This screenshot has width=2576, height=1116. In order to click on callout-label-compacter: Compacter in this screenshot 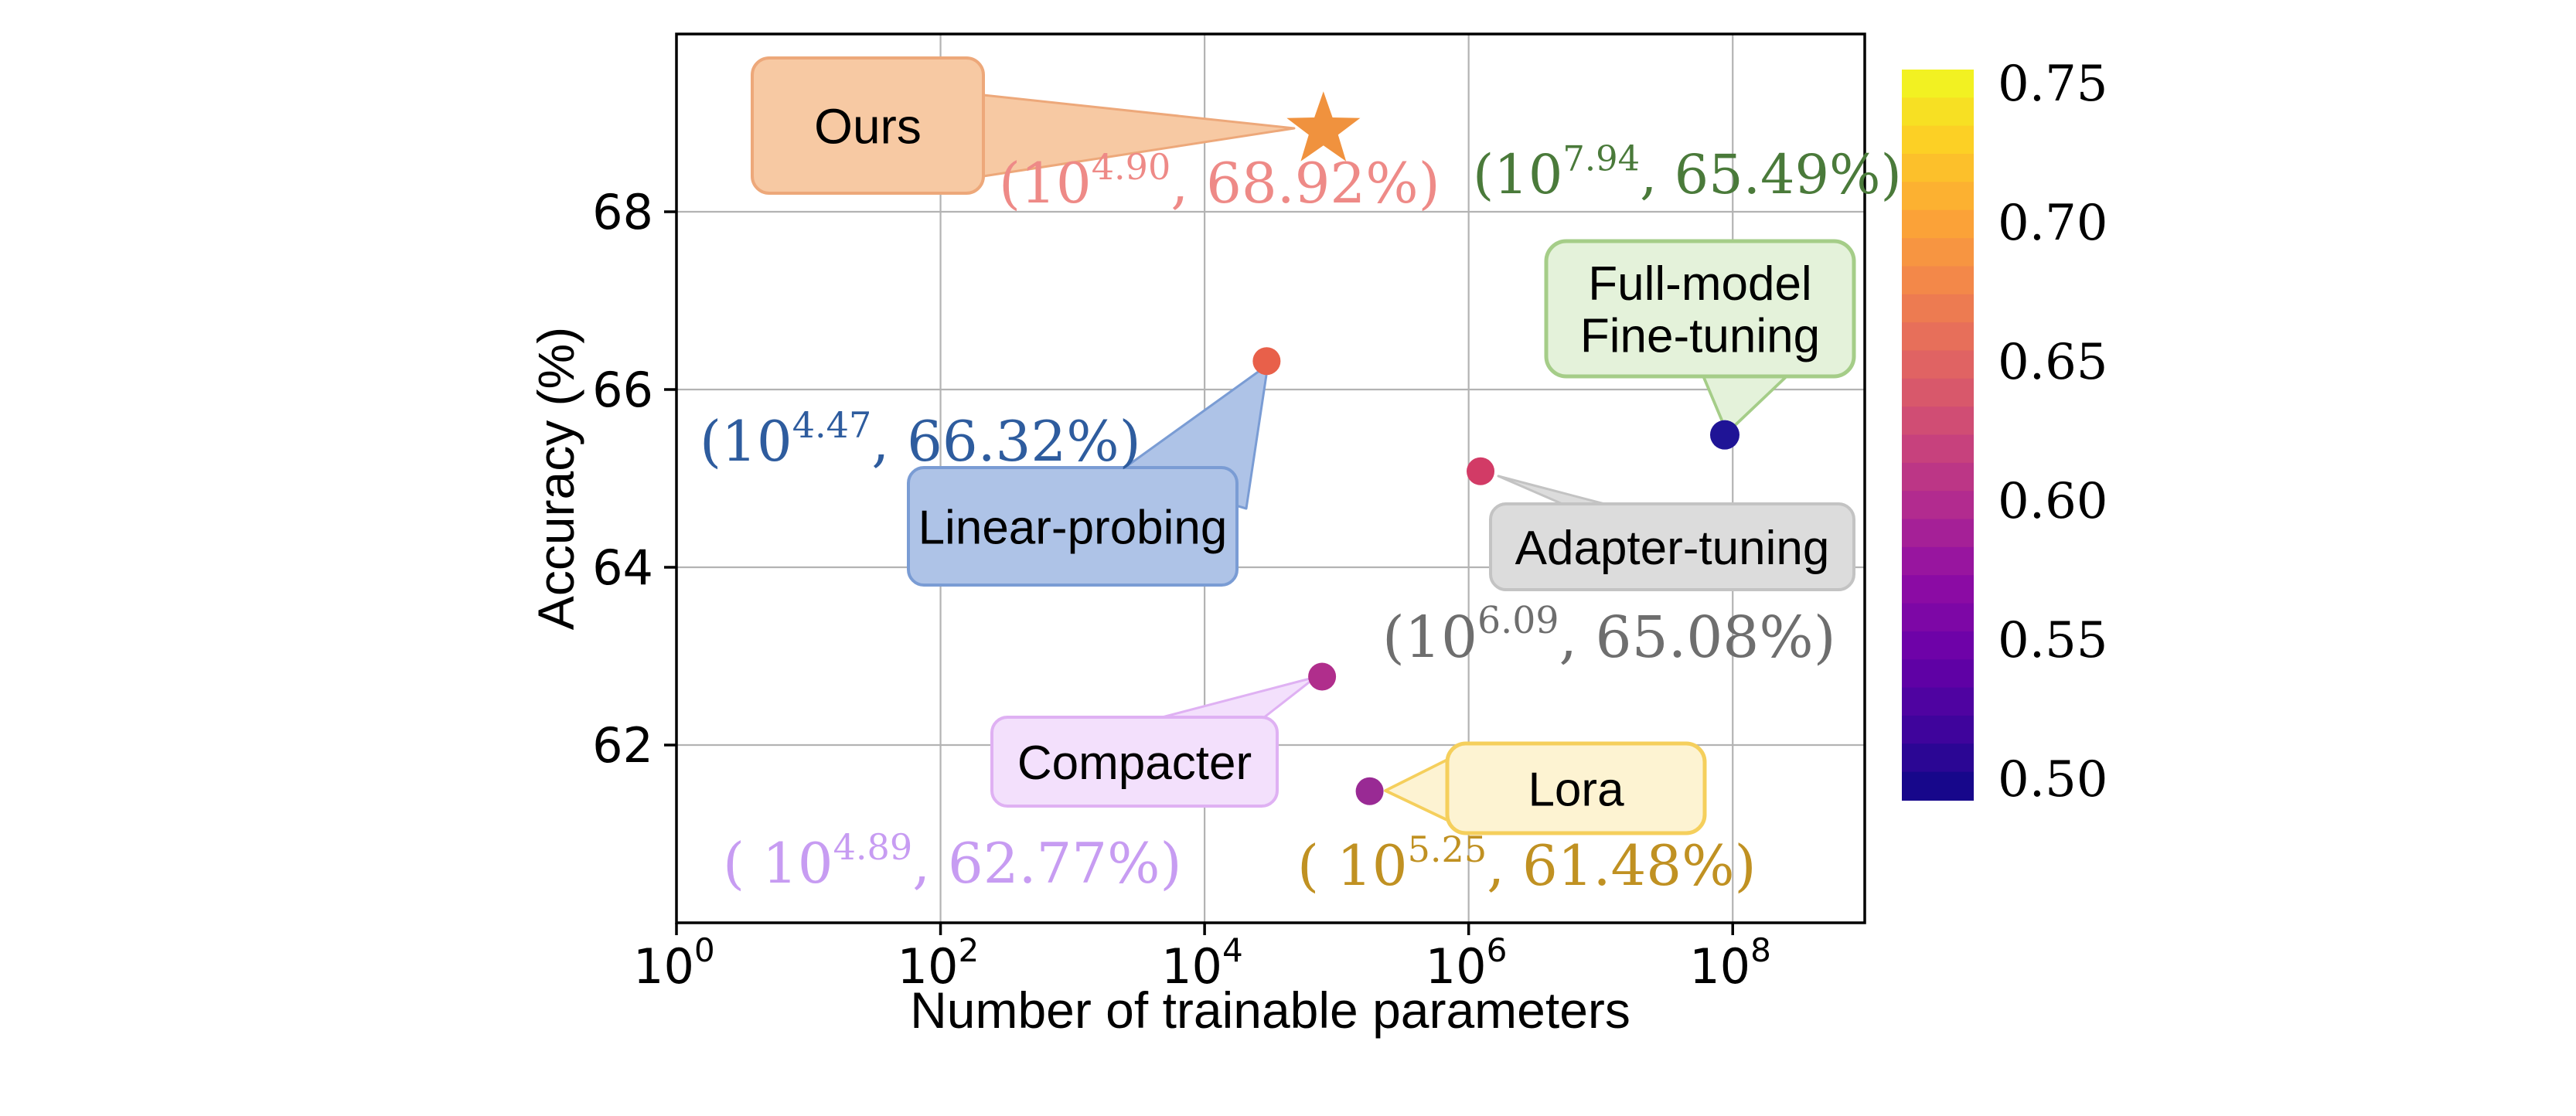, I will do `click(1134, 763)`.